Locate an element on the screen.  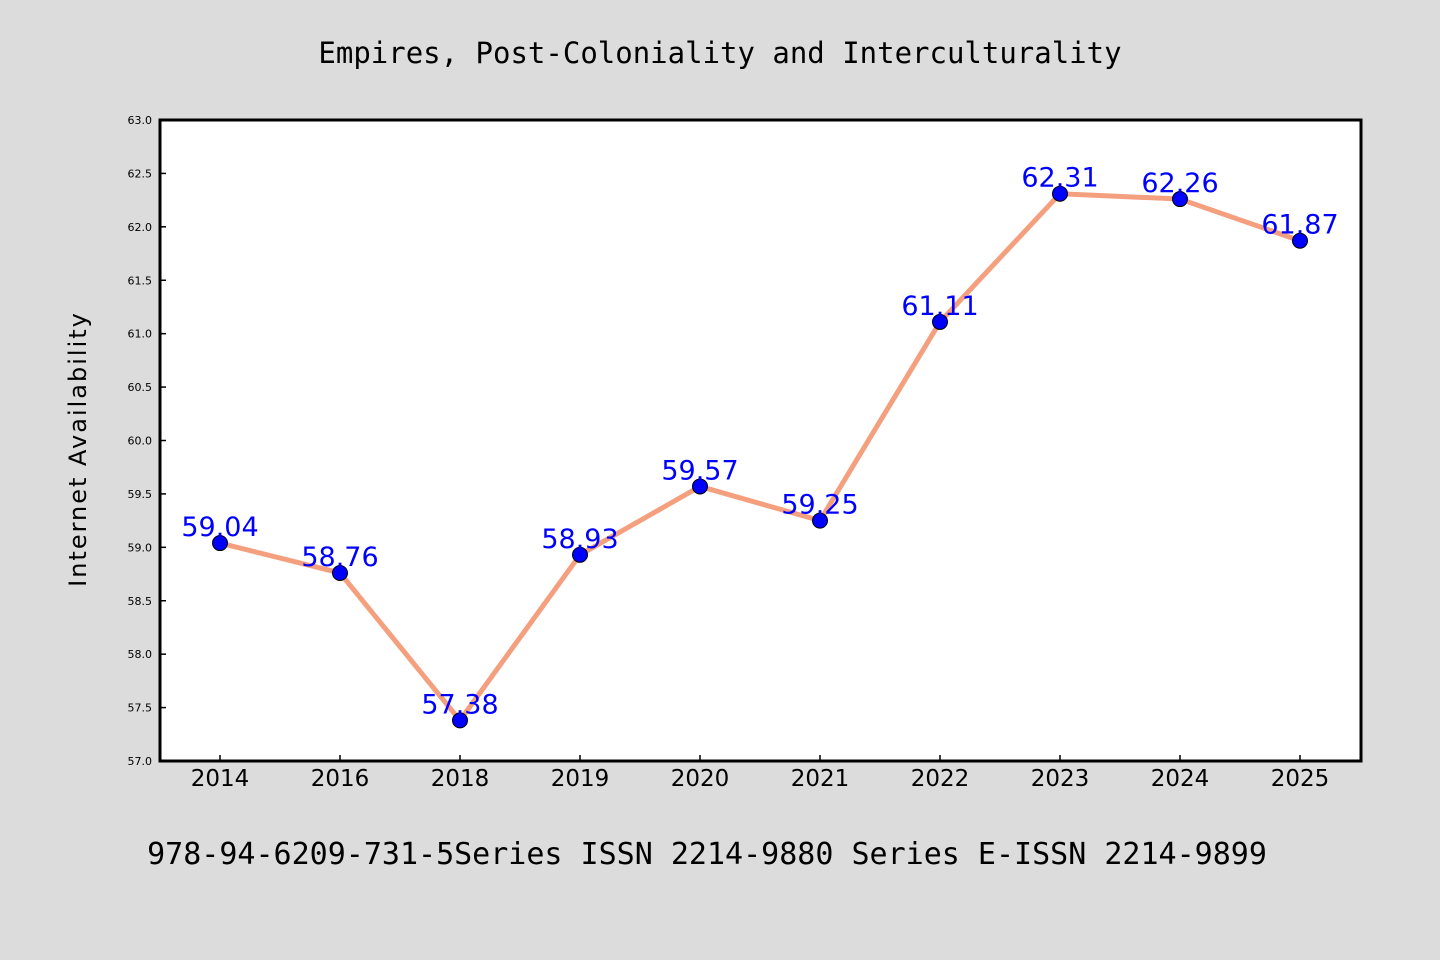
data-label: 61.11 is located at coordinates (939, 306).